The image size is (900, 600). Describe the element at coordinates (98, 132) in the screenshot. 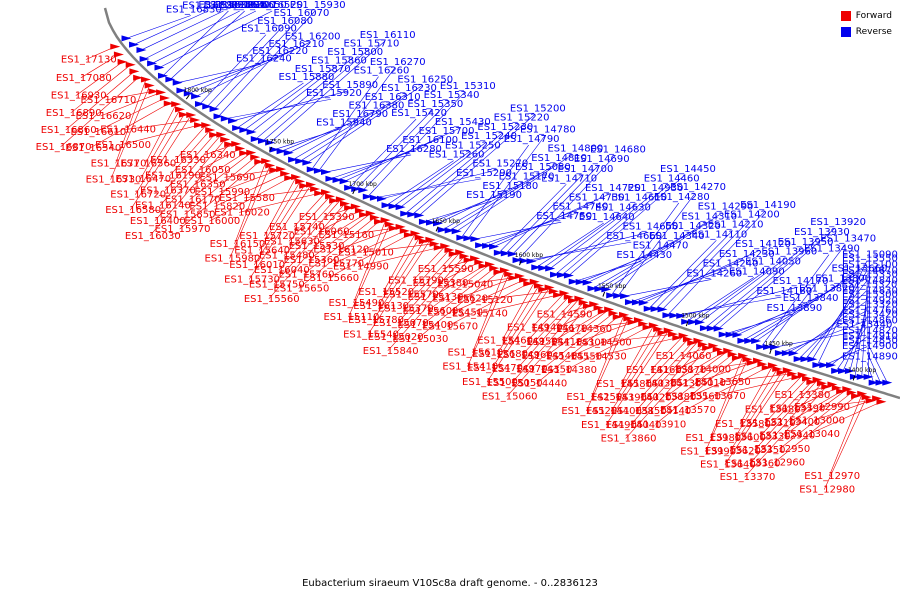

I see `gene-label-ES1_16610: ES1_16610` at that location.